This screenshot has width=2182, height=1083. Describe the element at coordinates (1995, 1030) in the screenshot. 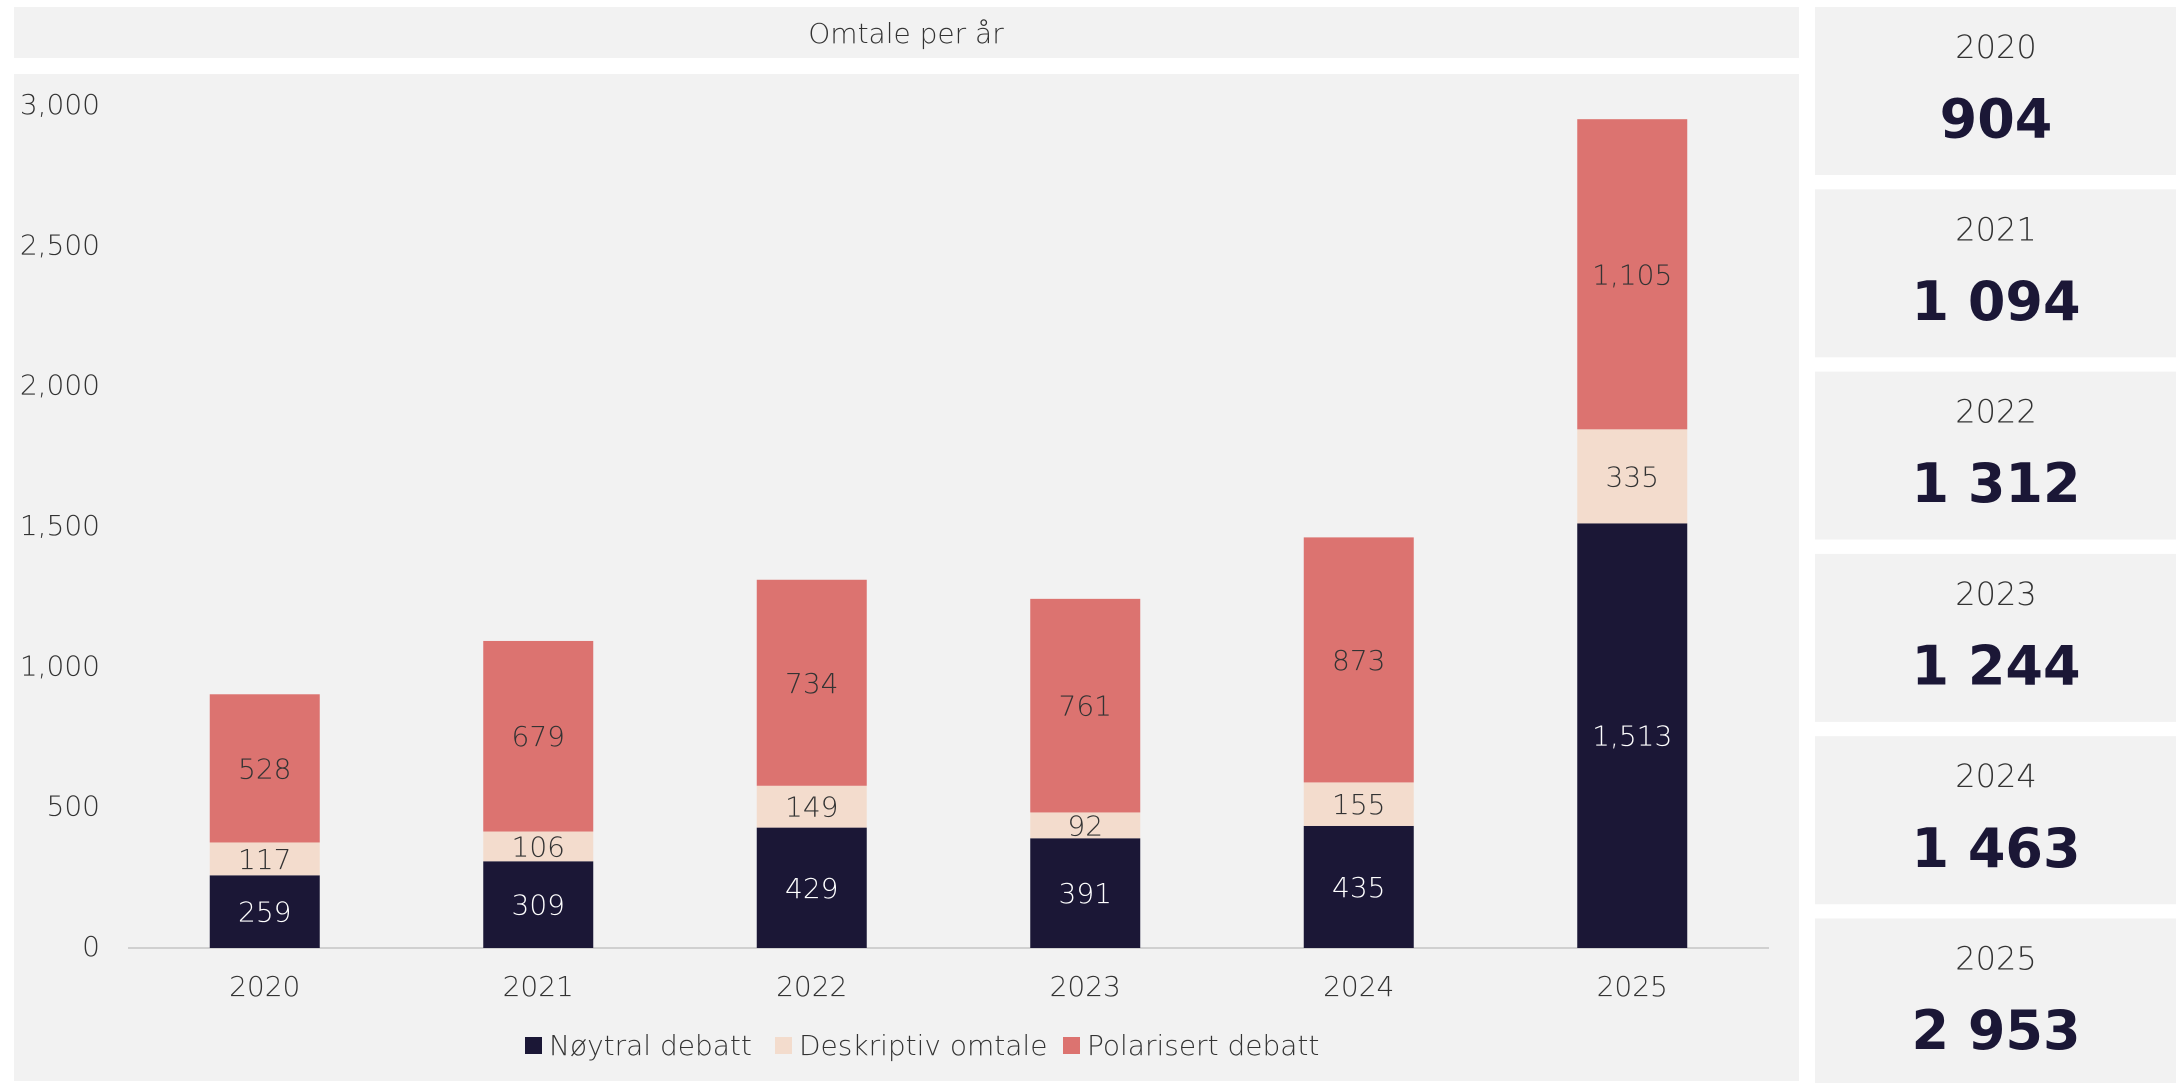

I see `card-total: 2 953` at that location.